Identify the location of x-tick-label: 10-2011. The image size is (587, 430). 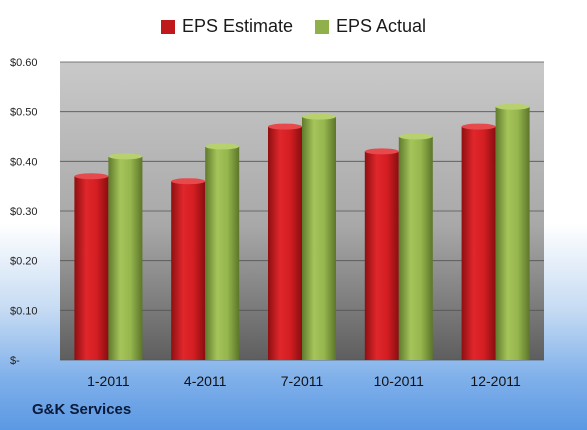
(399, 381).